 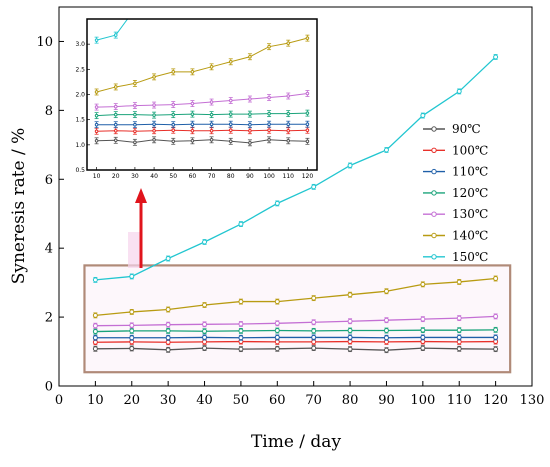 I want to click on x-tick-label: 110, so click(x=459, y=400).